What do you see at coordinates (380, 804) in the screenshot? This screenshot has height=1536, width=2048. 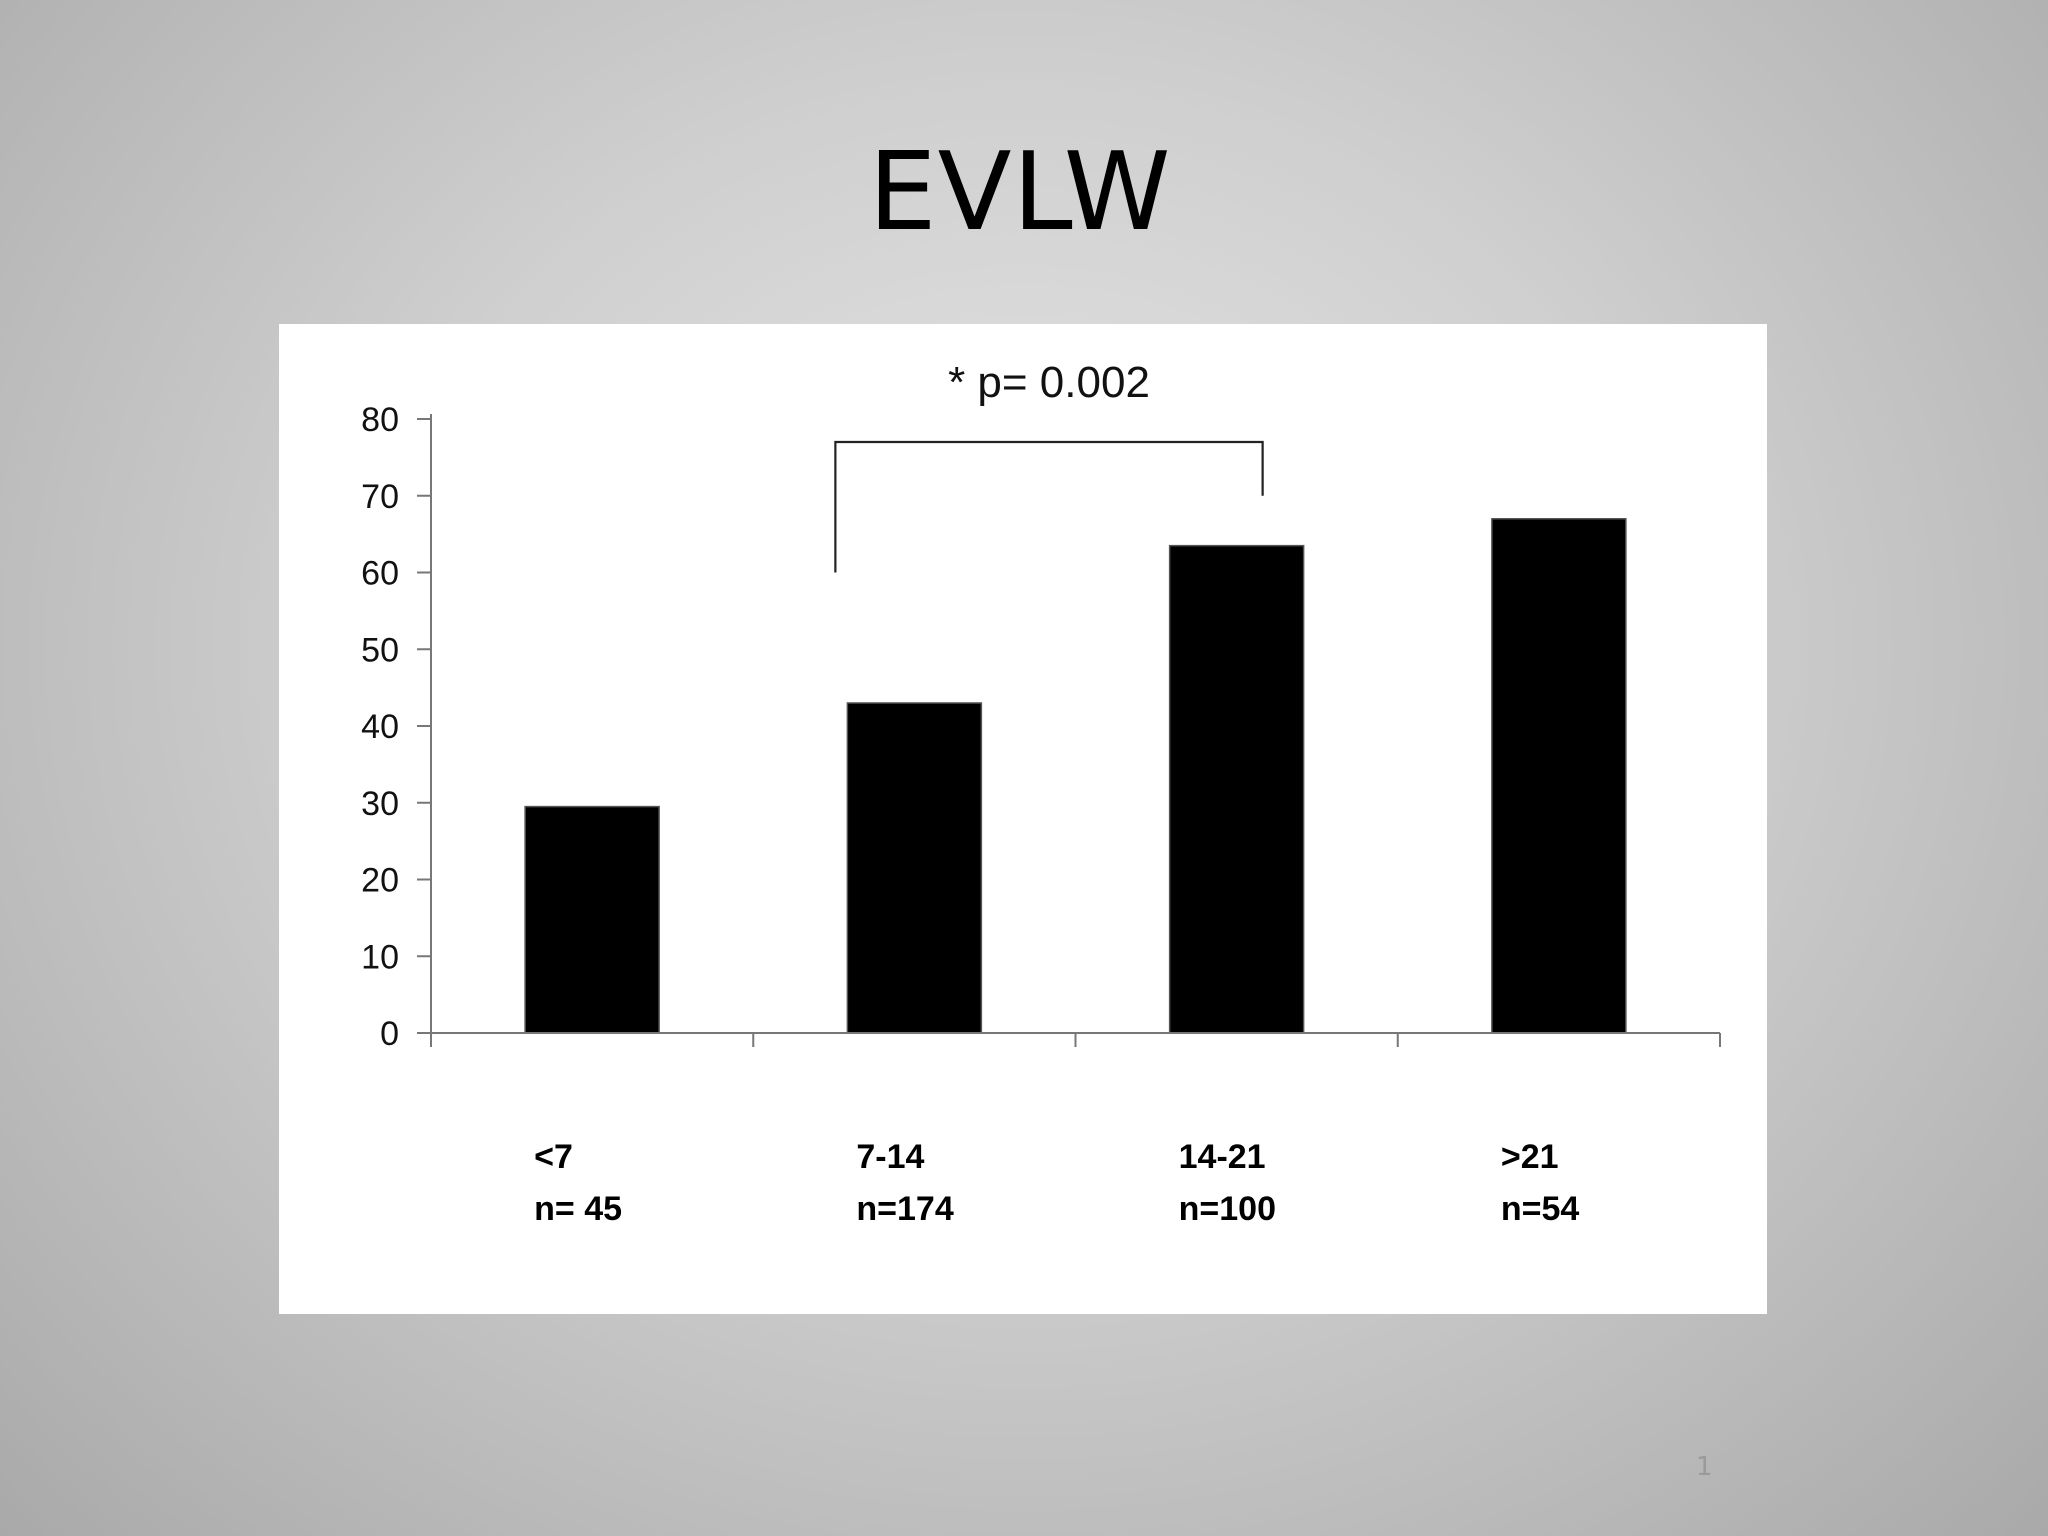 I see `y-tick-label: 30` at bounding box center [380, 804].